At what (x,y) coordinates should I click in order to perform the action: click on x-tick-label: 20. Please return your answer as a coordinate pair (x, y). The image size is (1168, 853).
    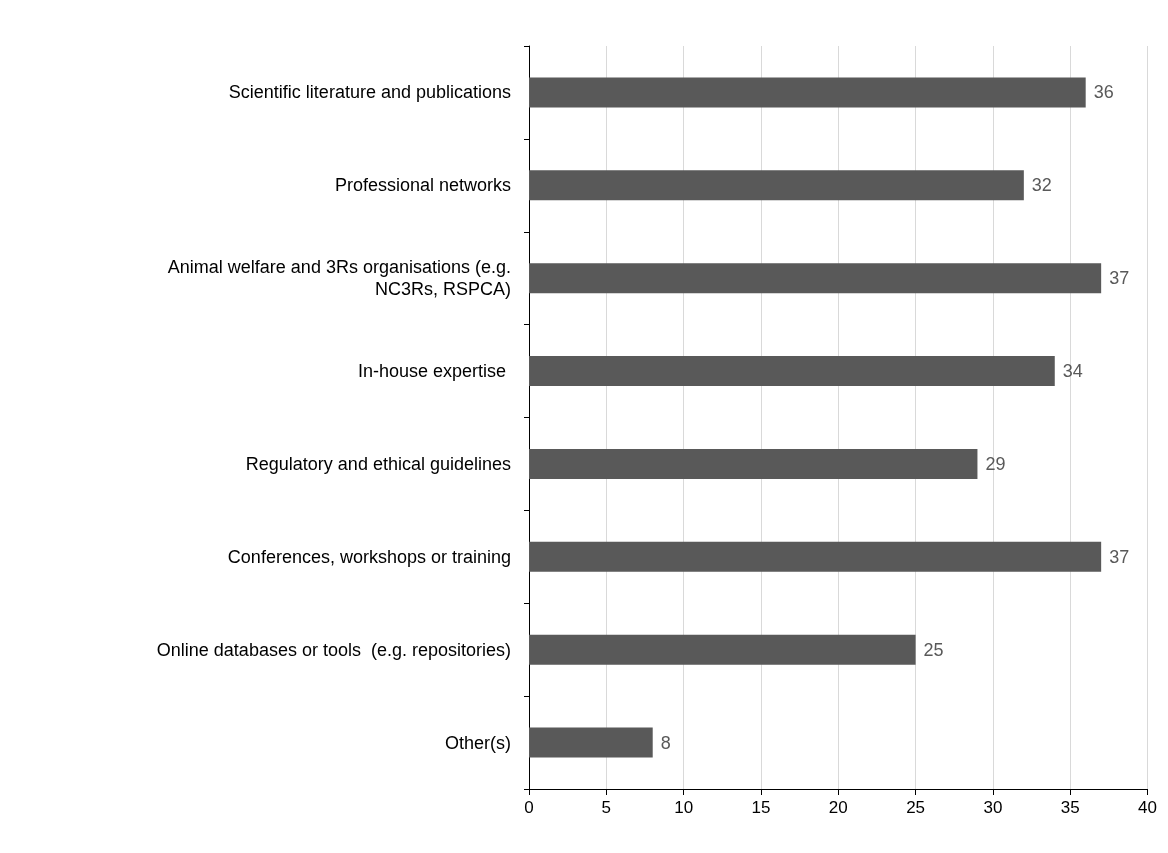
    Looking at the image, I should click on (838, 807).